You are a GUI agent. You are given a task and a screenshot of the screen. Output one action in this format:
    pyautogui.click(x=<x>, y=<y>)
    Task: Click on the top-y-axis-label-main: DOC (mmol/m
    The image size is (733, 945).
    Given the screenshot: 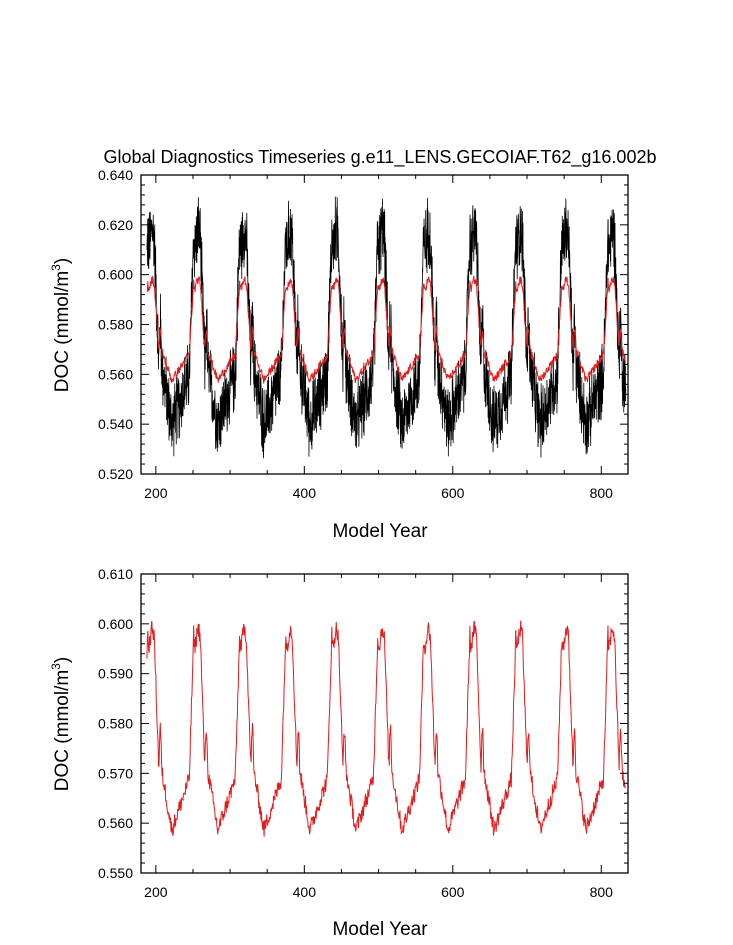 What is the action you would take?
    pyautogui.click(x=62, y=331)
    